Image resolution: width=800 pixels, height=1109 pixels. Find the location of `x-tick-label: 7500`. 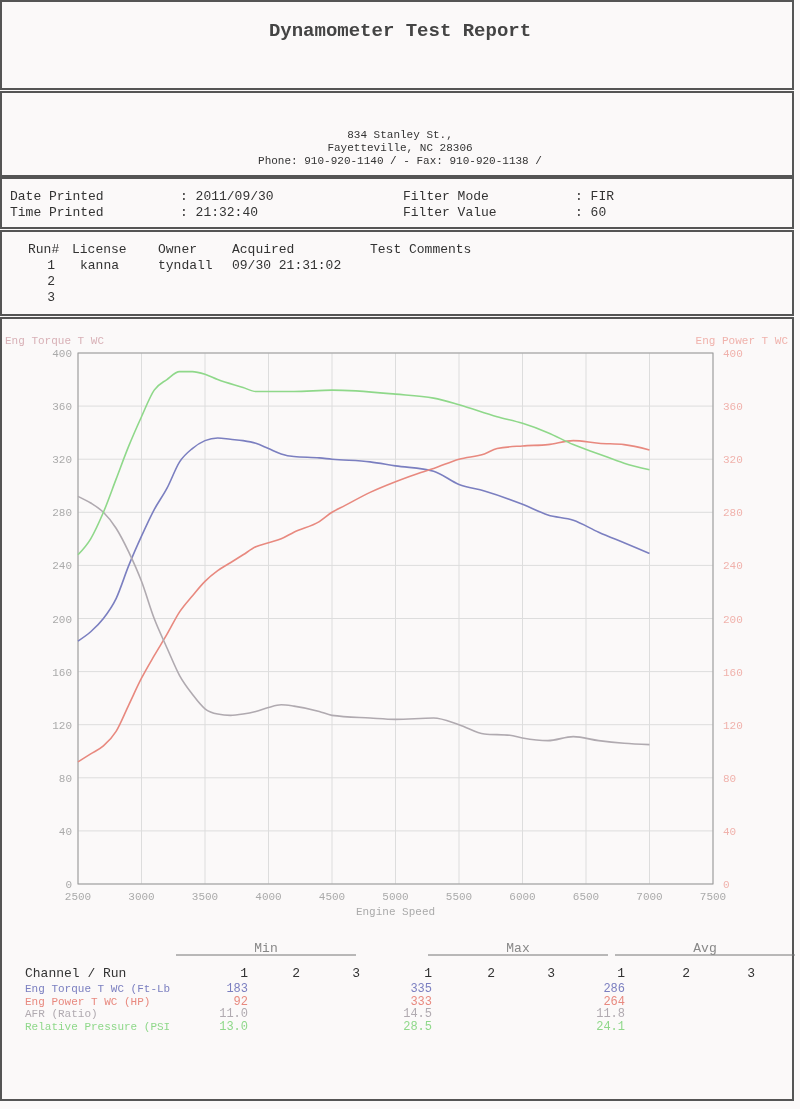

x-tick-label: 7500 is located at coordinates (713, 897).